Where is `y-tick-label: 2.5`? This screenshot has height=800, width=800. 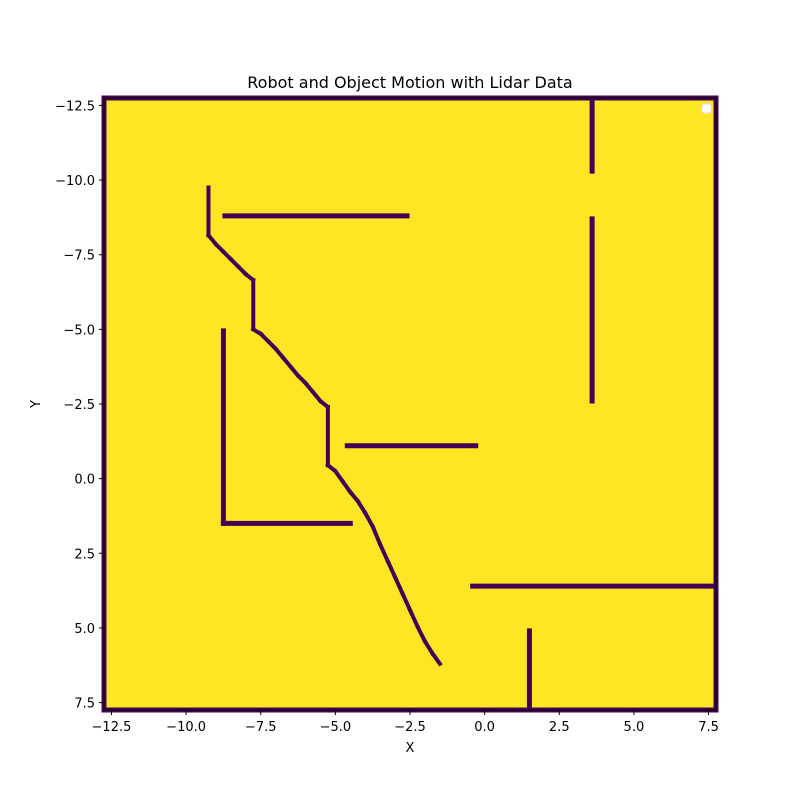
y-tick-label: 2.5 is located at coordinates (84, 554).